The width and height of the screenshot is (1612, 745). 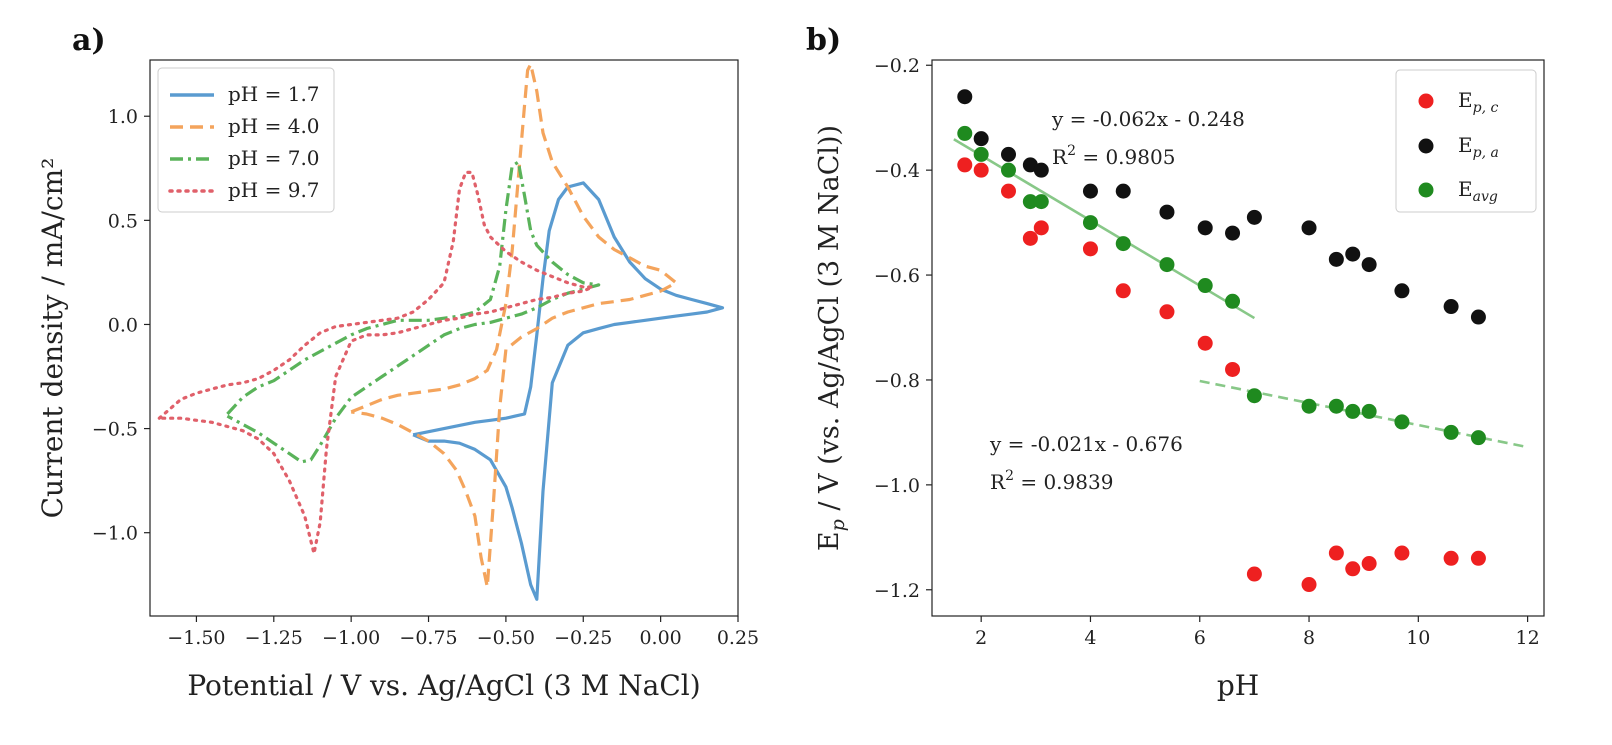 I want to click on plot-a-x-tick-label: −0.50, so click(x=506, y=638).